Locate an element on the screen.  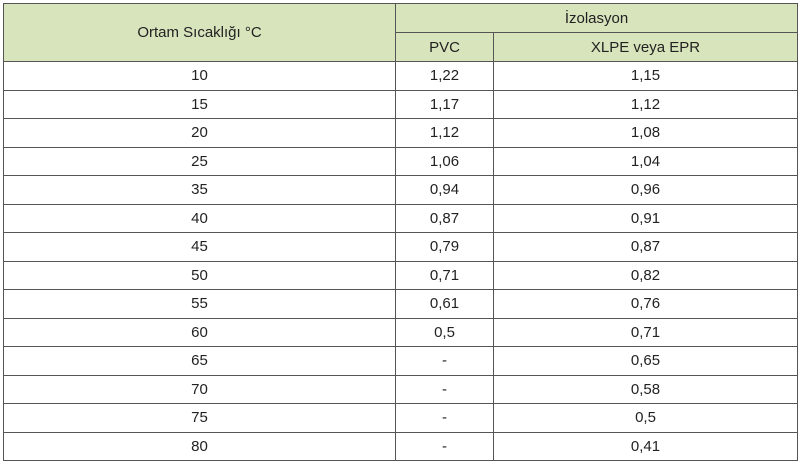
table-cell: 0,61 is located at coordinates (444, 304).